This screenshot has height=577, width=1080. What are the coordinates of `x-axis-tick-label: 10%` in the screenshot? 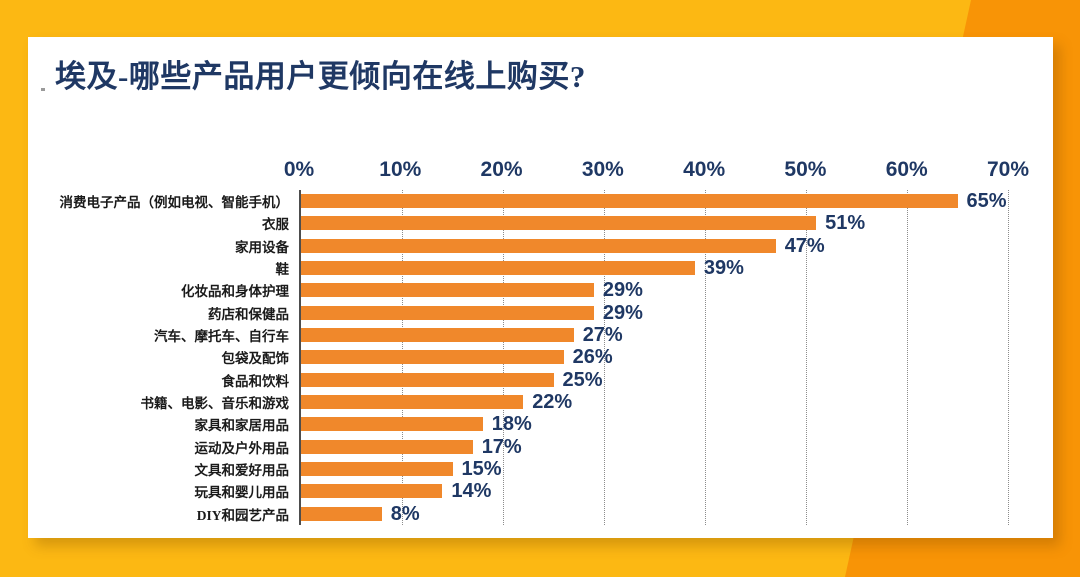 It's located at (400, 169).